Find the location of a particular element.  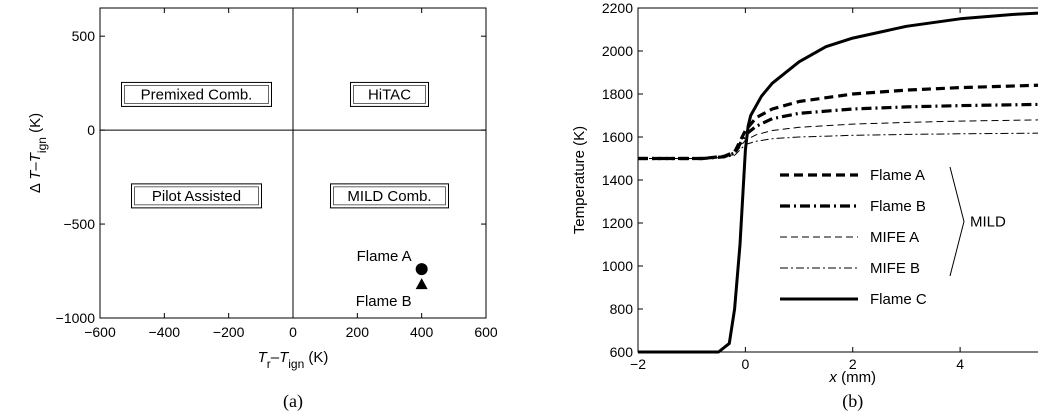

y-tick-label: 500 is located at coordinates (84, 36).